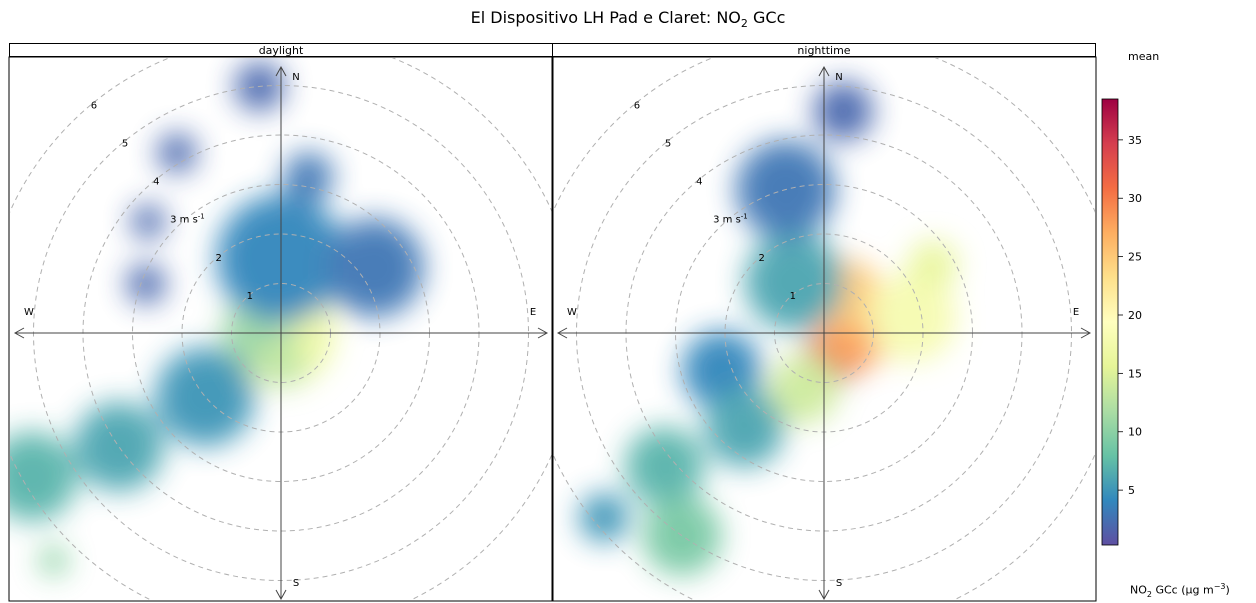  Describe the element at coordinates (1135, 373) in the screenshot. I see `color-key-label-15: 15` at that location.